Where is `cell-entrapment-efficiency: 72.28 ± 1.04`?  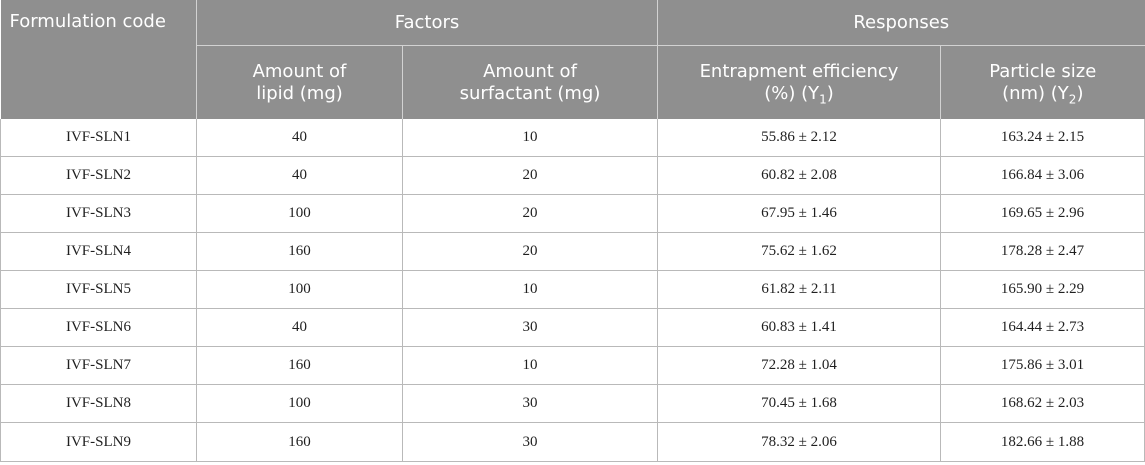
cell-entrapment-efficiency: 72.28 ± 1.04 is located at coordinates (799, 365).